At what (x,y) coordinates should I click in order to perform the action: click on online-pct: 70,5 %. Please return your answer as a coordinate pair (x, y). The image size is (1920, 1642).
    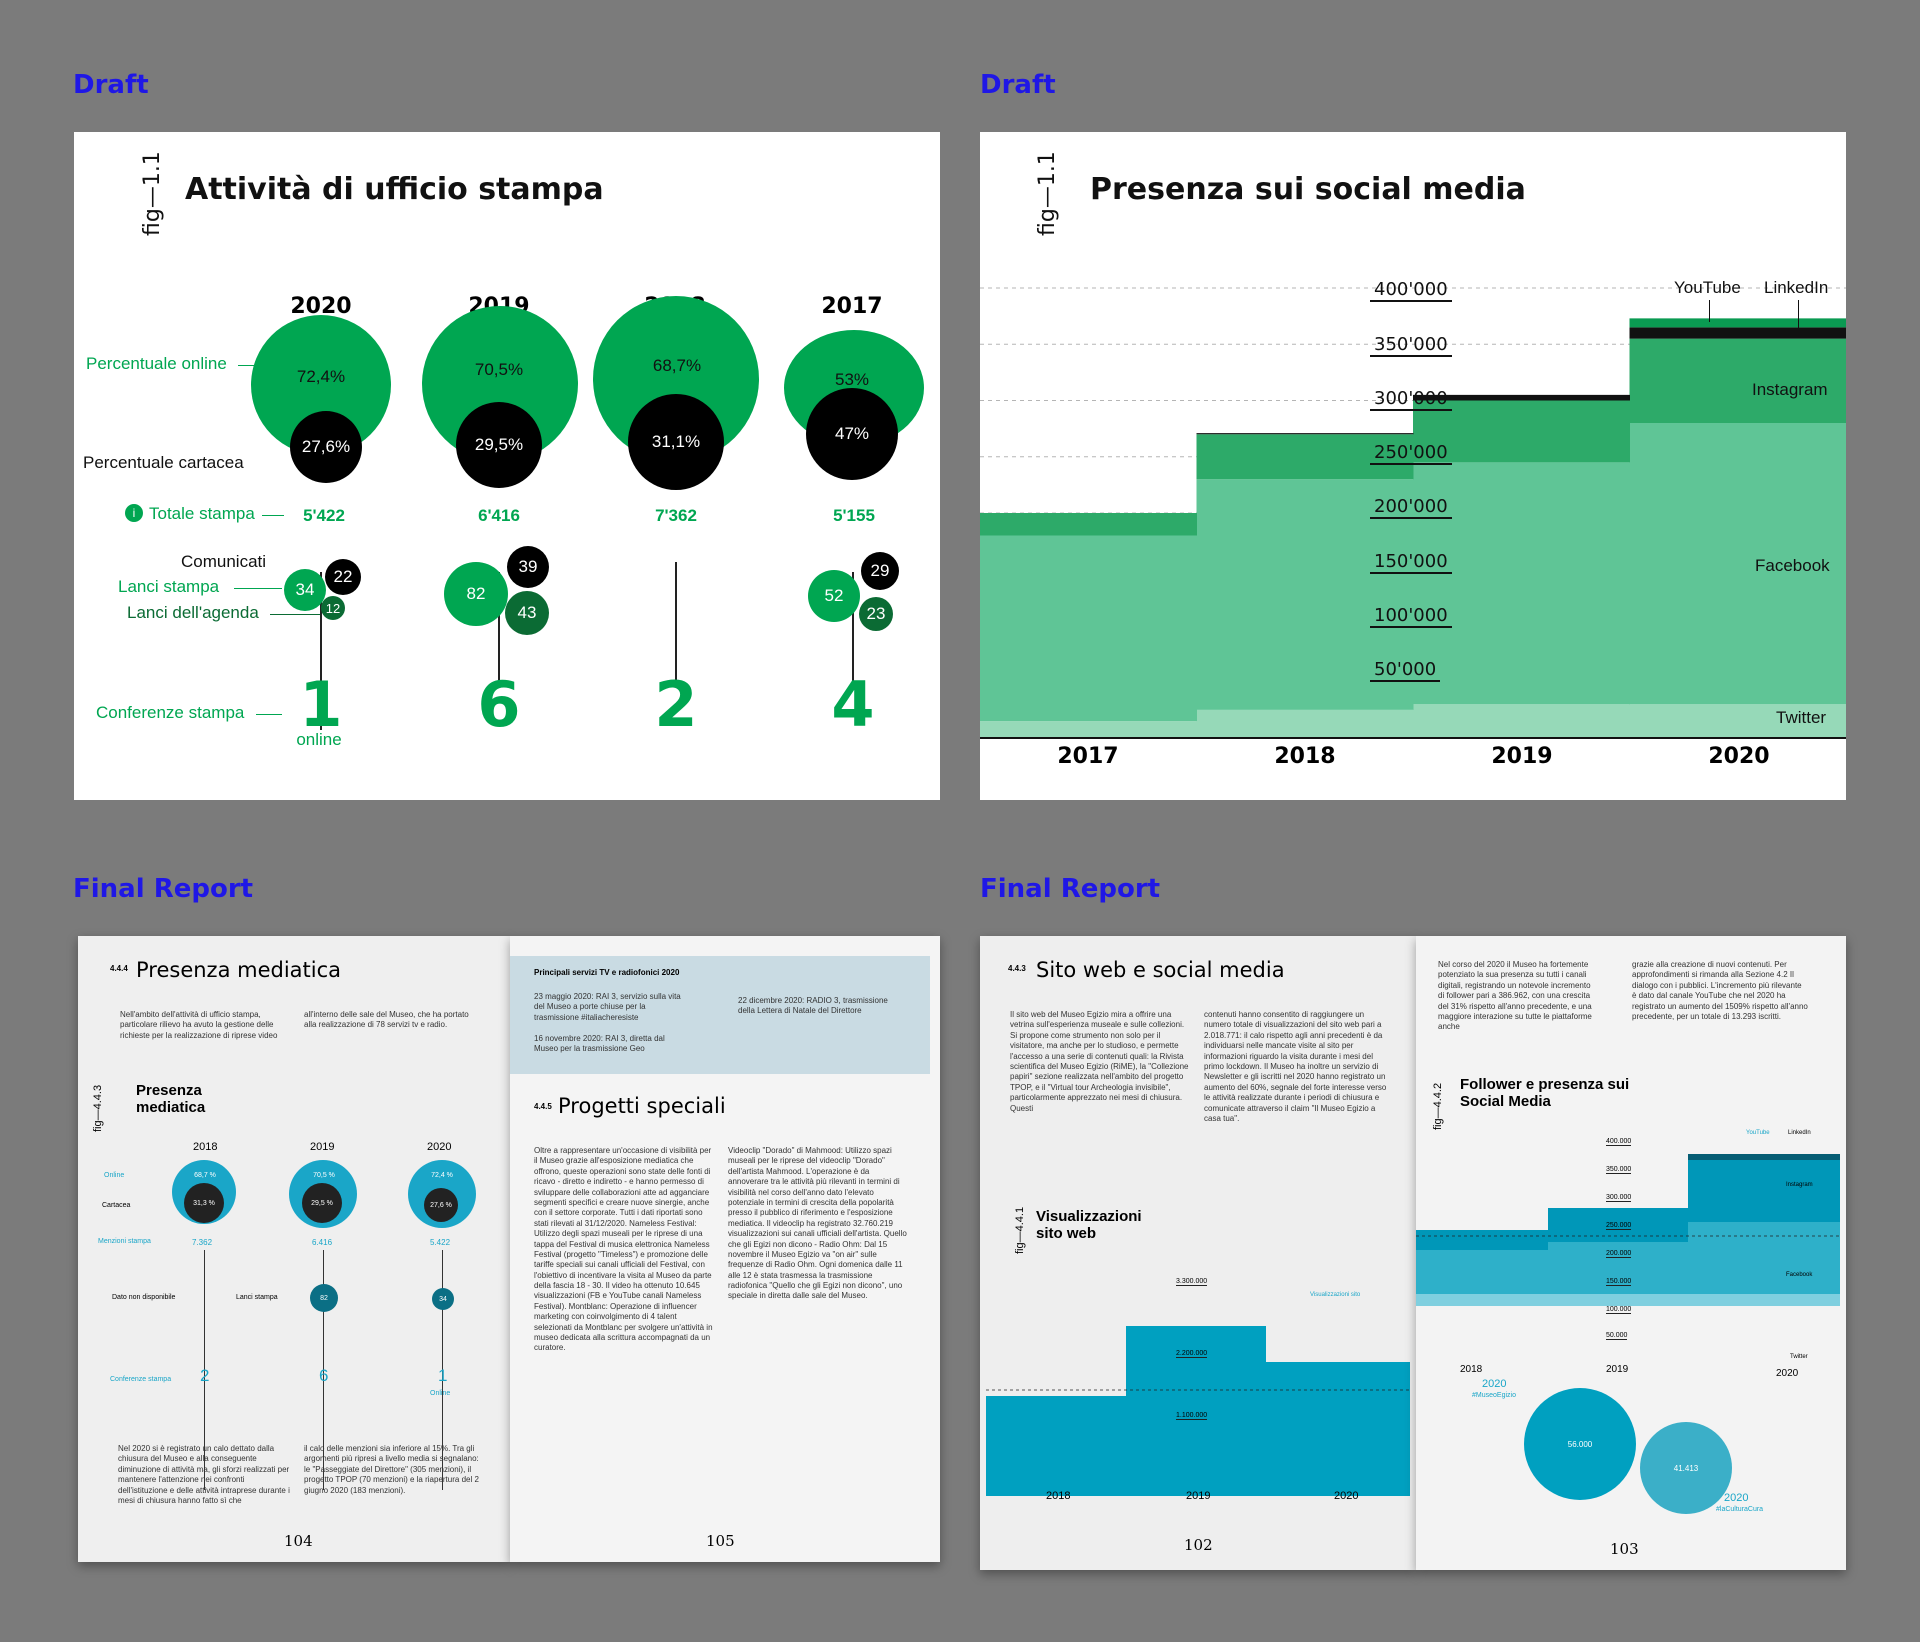
    Looking at the image, I should click on (324, 1175).